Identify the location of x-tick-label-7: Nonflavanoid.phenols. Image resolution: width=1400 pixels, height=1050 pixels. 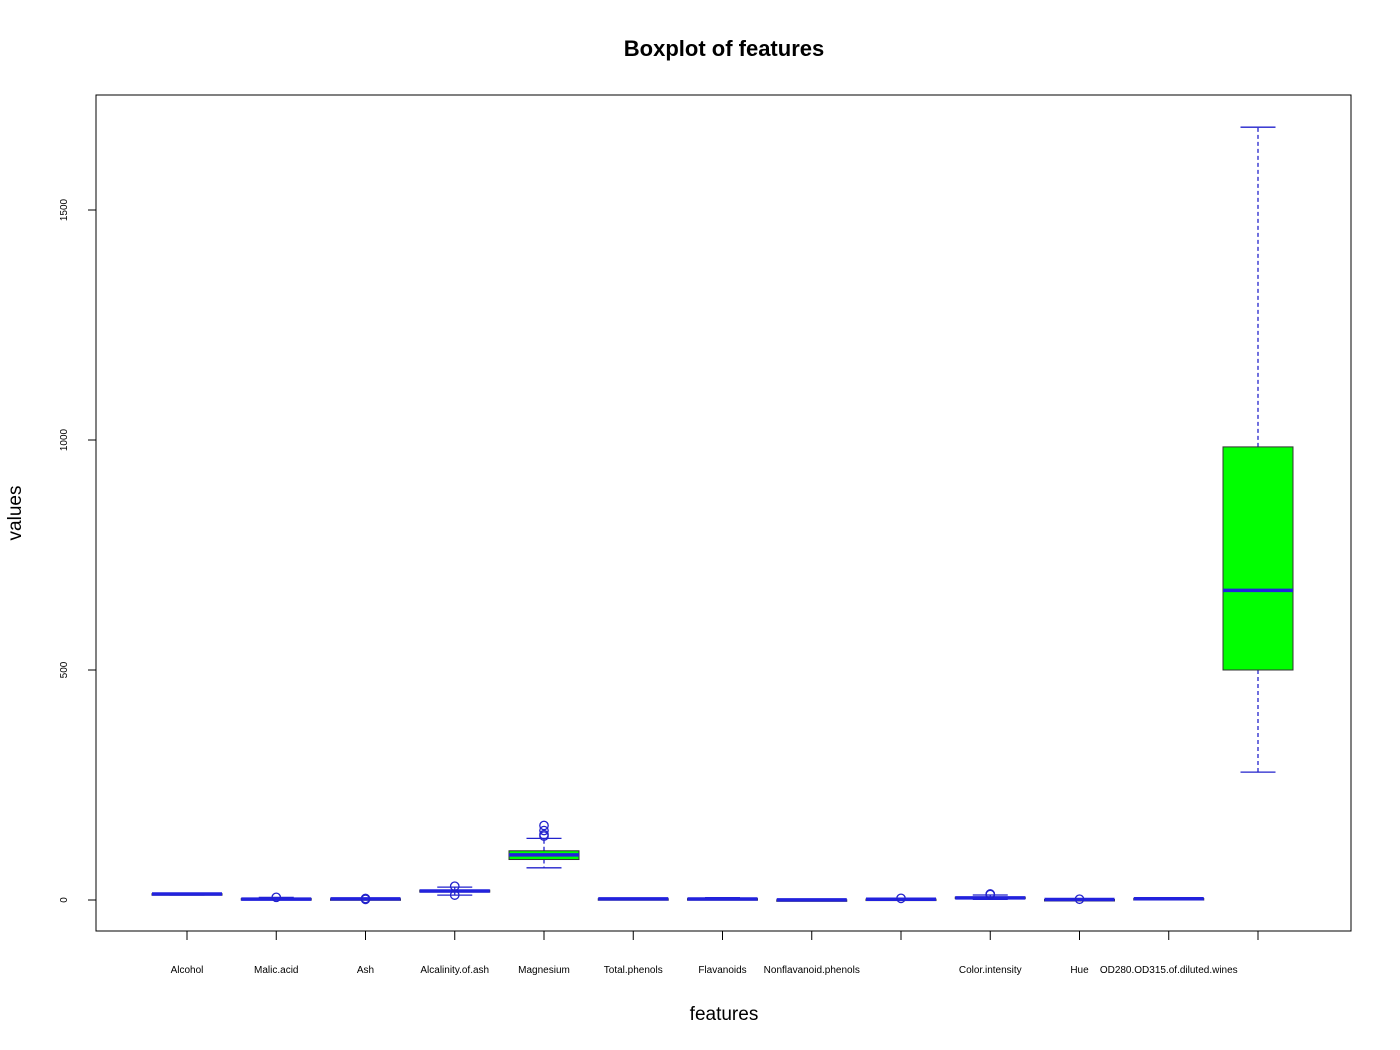
(812, 970).